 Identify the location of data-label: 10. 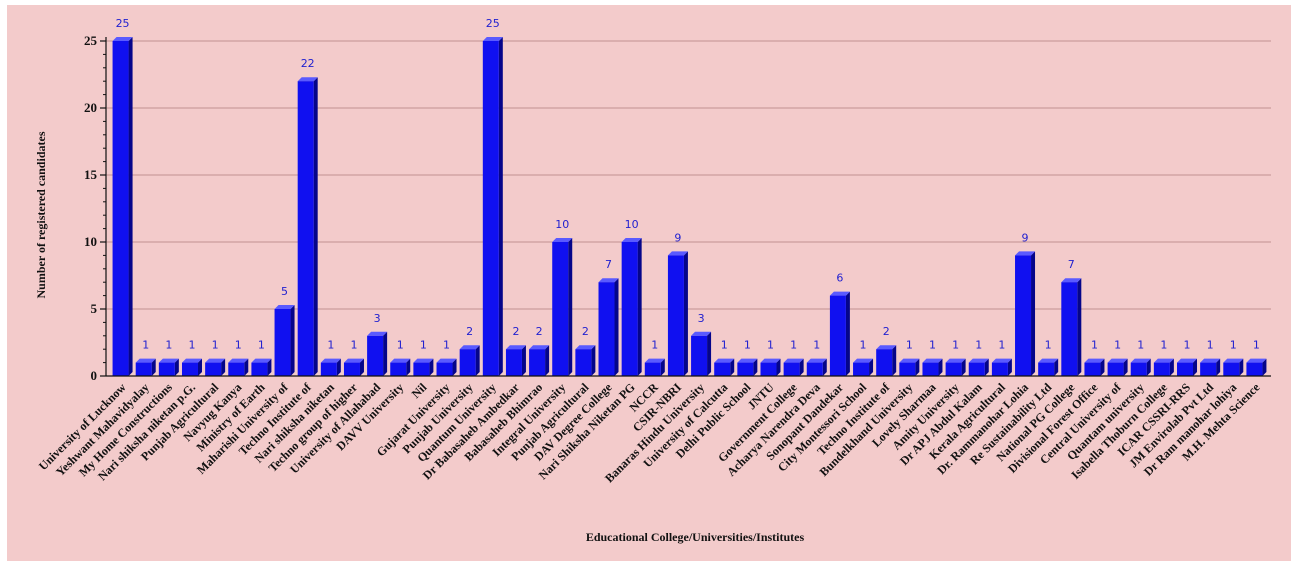
(632, 224).